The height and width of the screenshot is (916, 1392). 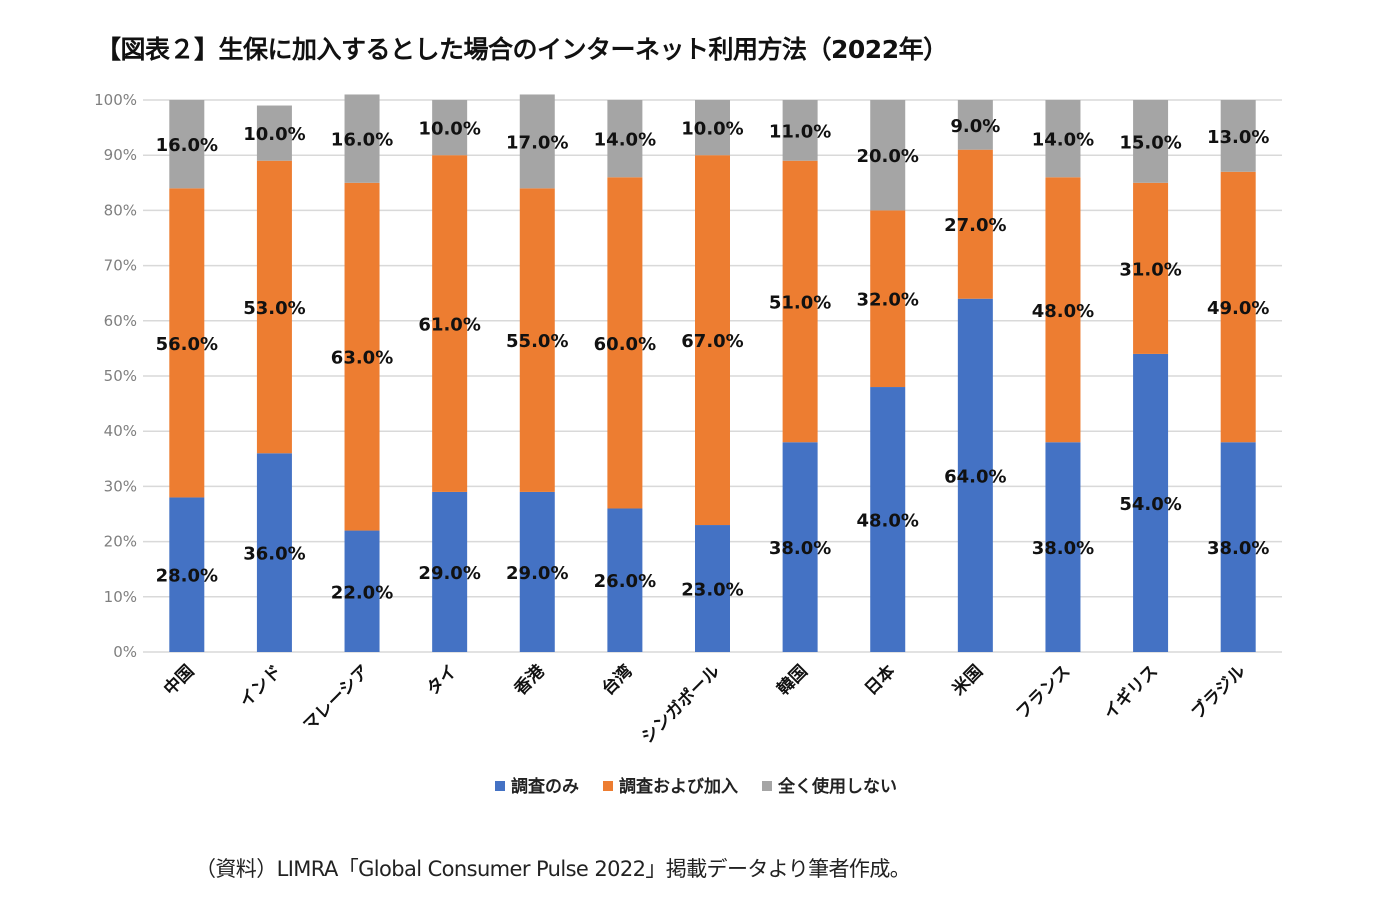 I want to click on y-tick-label: 10%, so click(x=120, y=597).